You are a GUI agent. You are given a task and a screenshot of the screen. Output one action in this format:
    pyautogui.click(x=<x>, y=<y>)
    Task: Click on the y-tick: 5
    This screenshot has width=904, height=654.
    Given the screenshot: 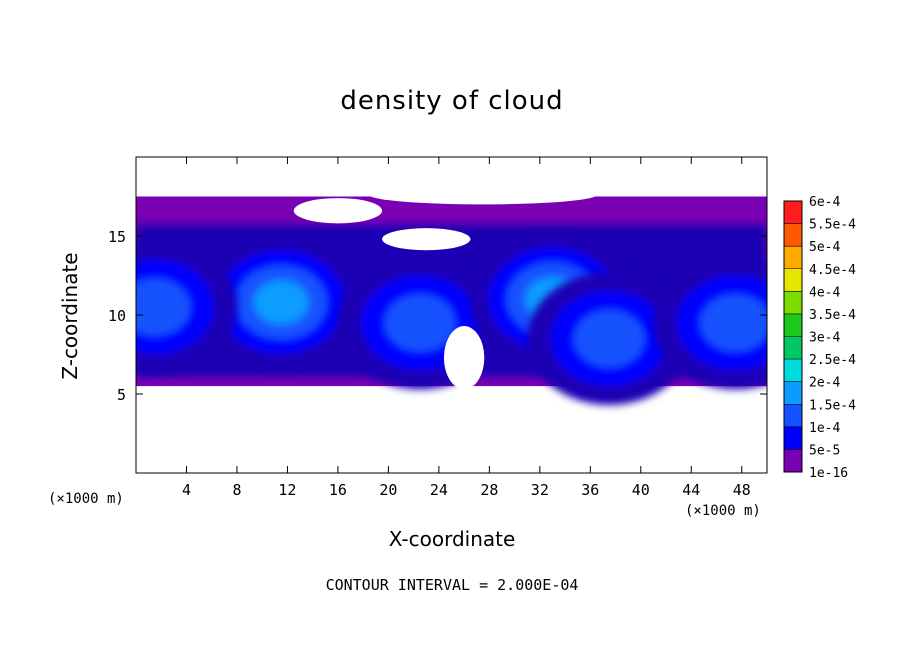 What is the action you would take?
    pyautogui.click(x=442, y=395)
    